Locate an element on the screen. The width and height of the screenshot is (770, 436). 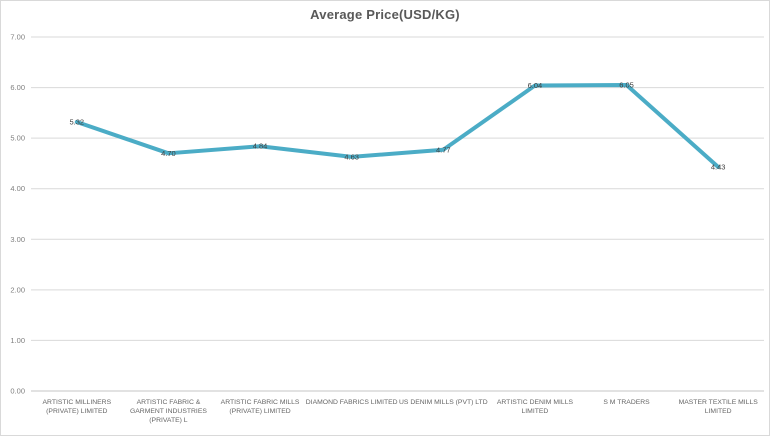
data-point-label: 5.32 is located at coordinates (77, 121).